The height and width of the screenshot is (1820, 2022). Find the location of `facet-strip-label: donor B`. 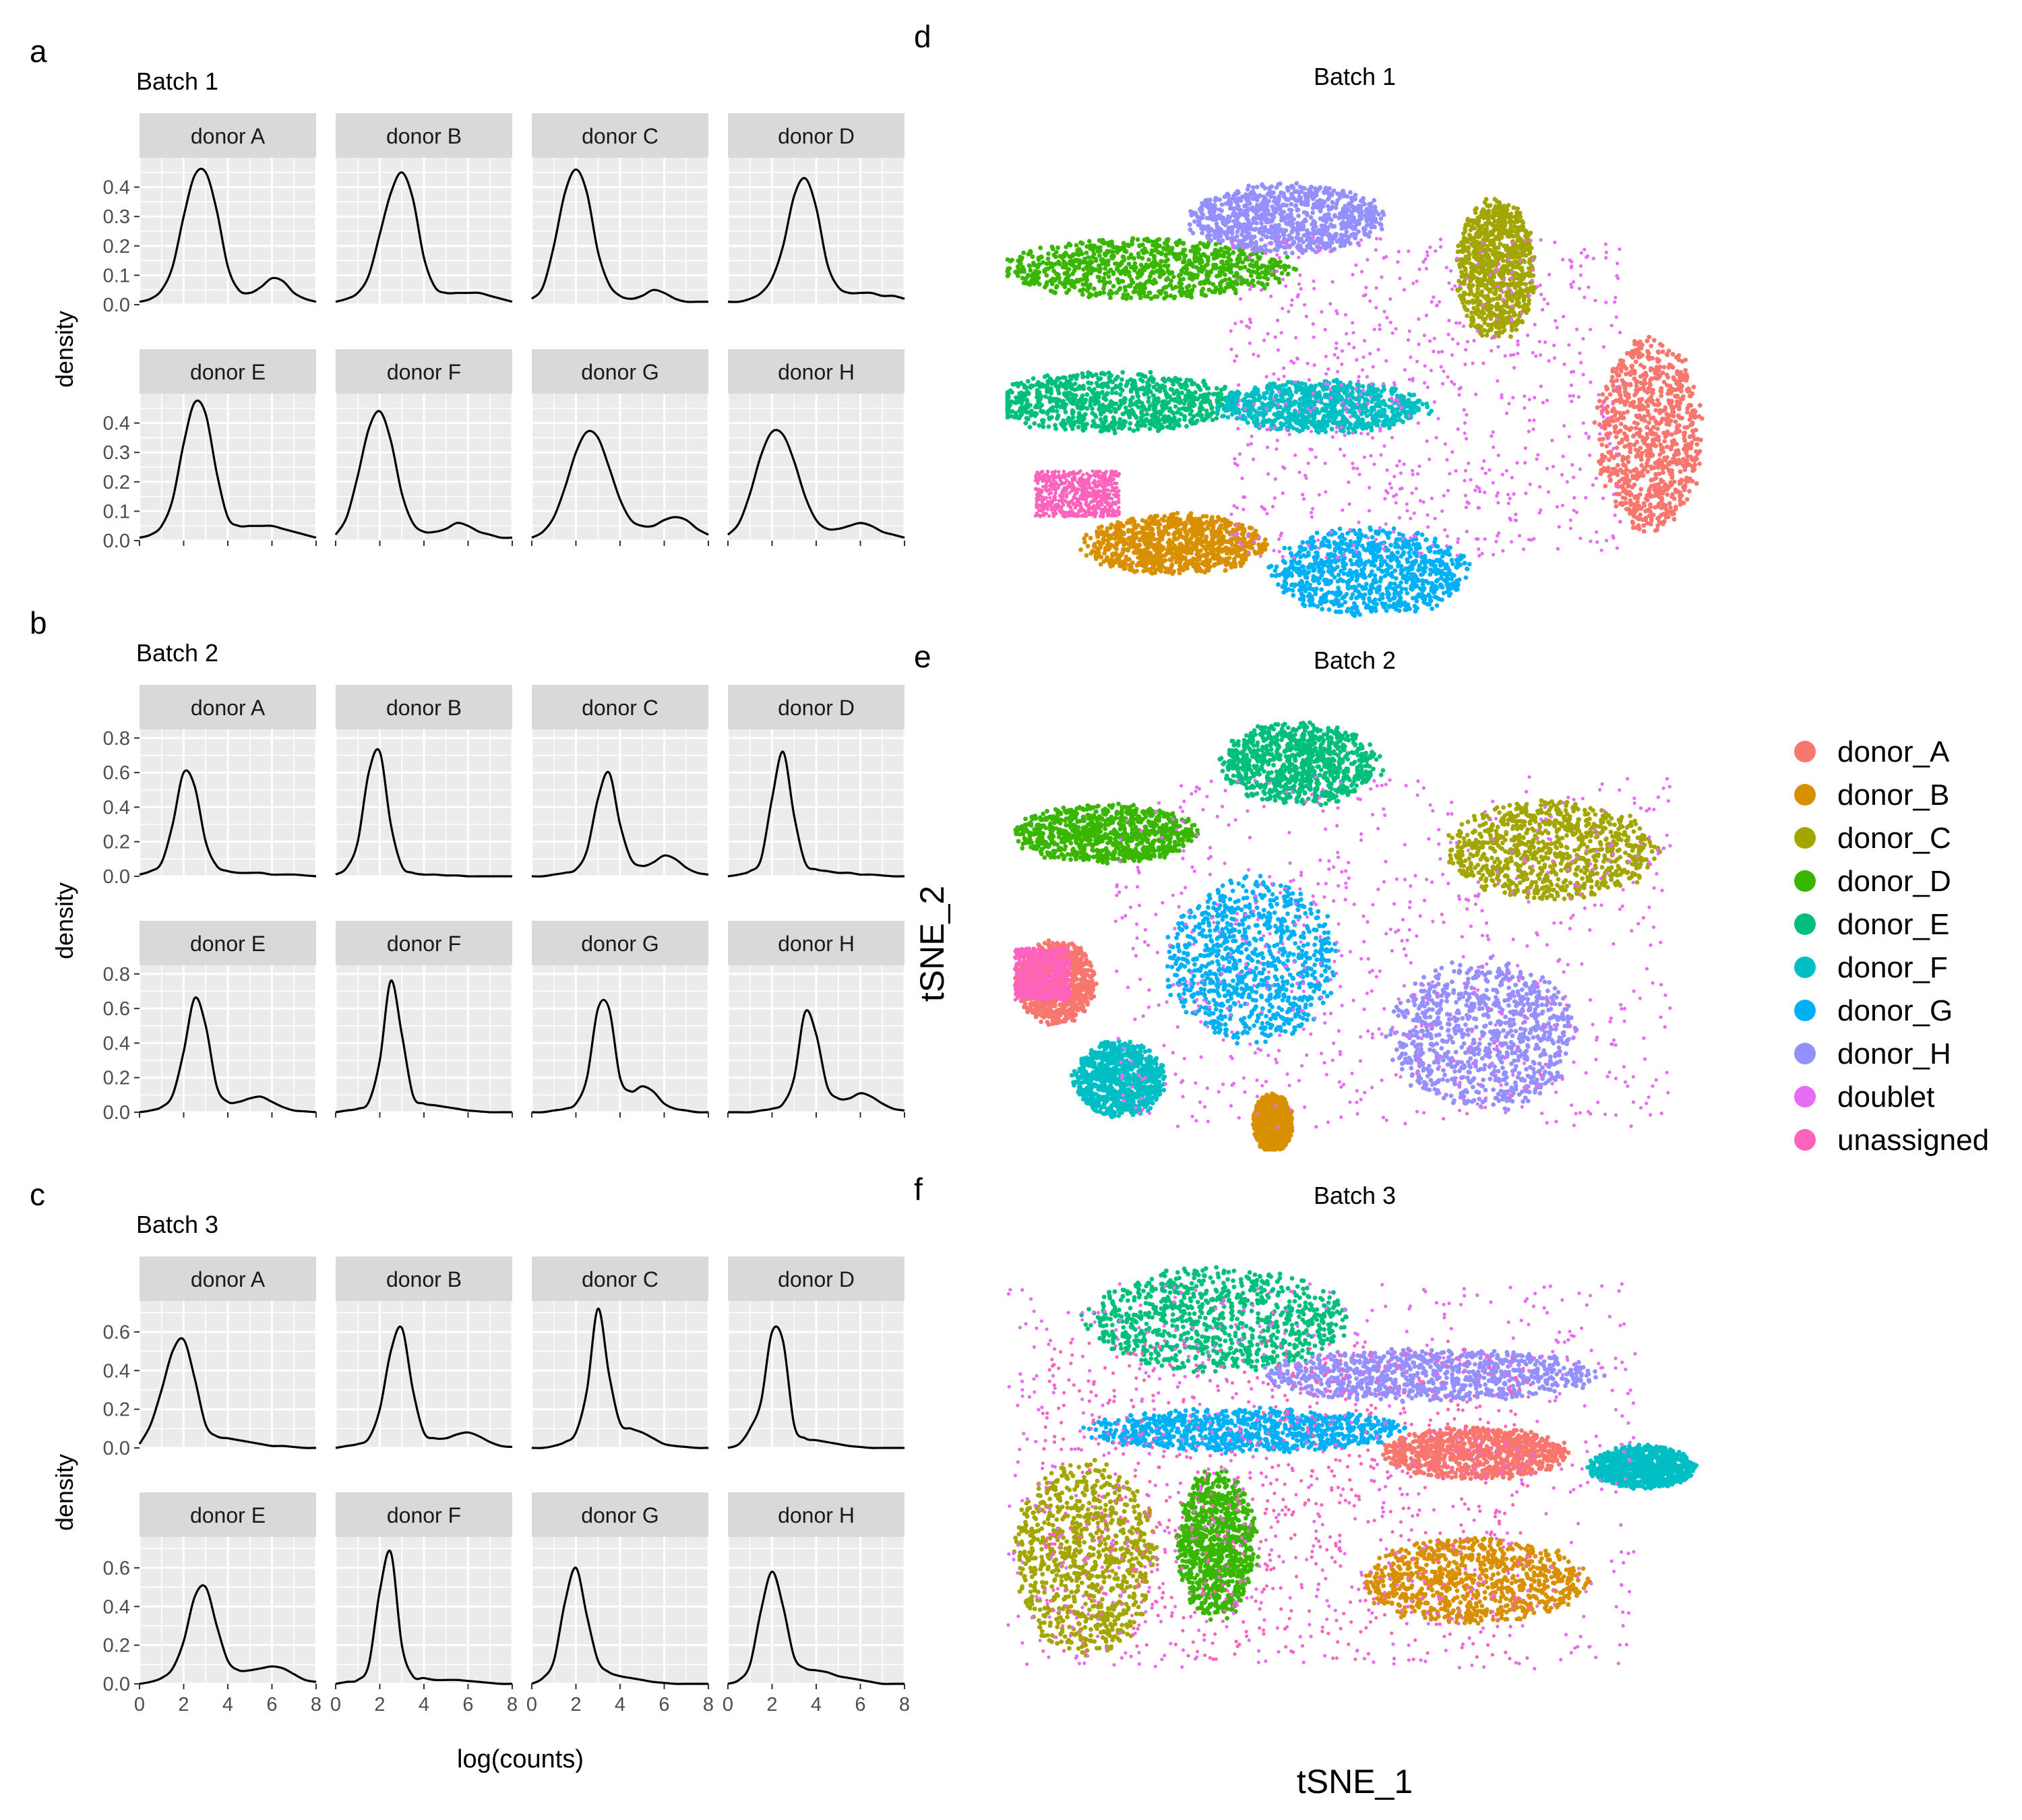

facet-strip-label: donor B is located at coordinates (424, 1279).